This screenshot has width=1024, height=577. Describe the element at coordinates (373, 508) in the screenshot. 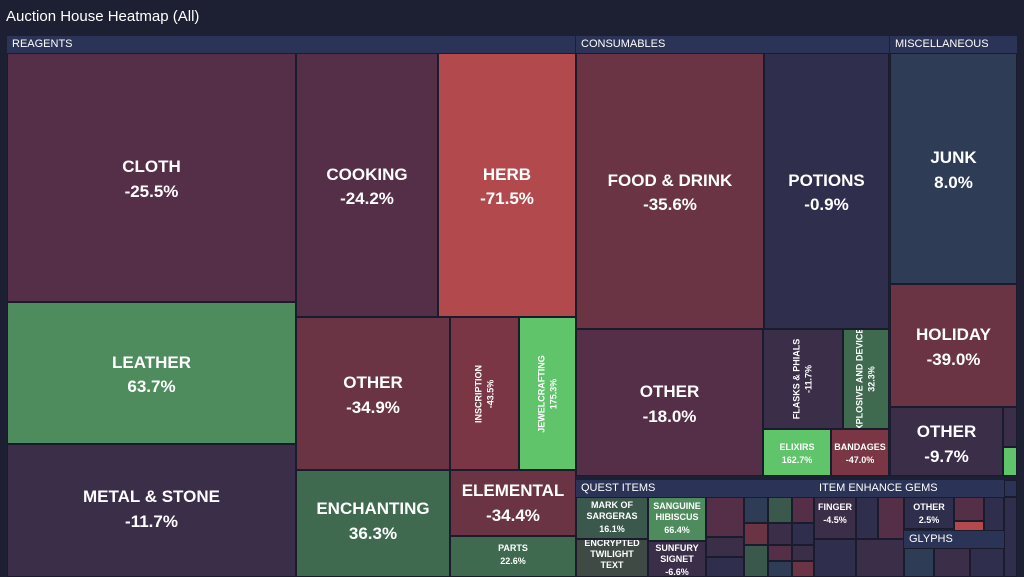

I see `tile-label: ENCHANTING` at that location.